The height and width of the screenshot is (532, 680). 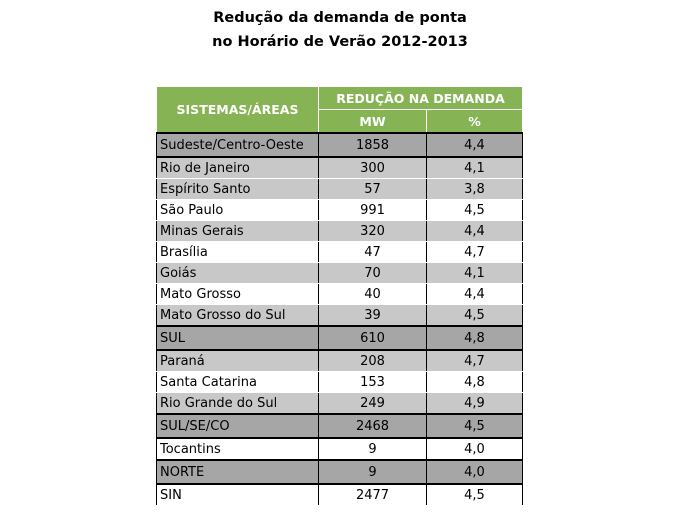 I want to click on area-cell: Minas Gerais, so click(x=237, y=231).